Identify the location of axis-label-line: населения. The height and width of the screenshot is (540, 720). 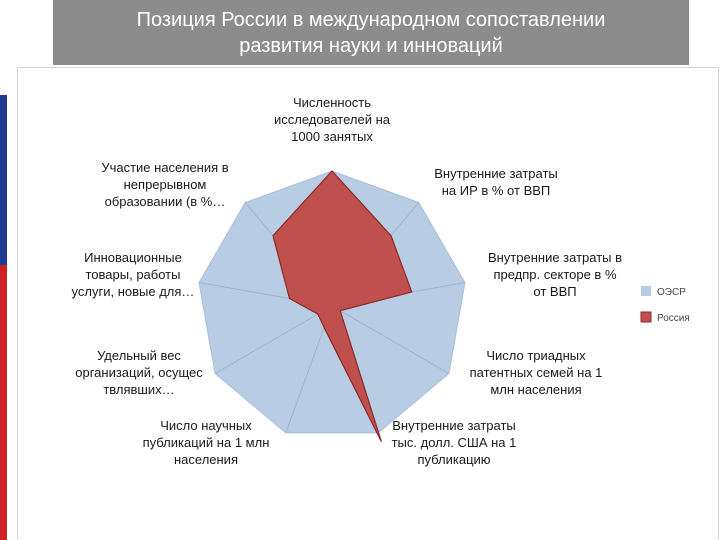
(206, 459).